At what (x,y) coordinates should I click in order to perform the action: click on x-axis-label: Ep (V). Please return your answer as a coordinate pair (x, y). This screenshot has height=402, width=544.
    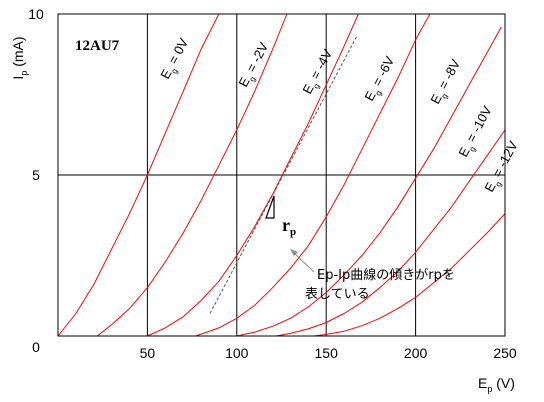
    Looking at the image, I should click on (496, 384).